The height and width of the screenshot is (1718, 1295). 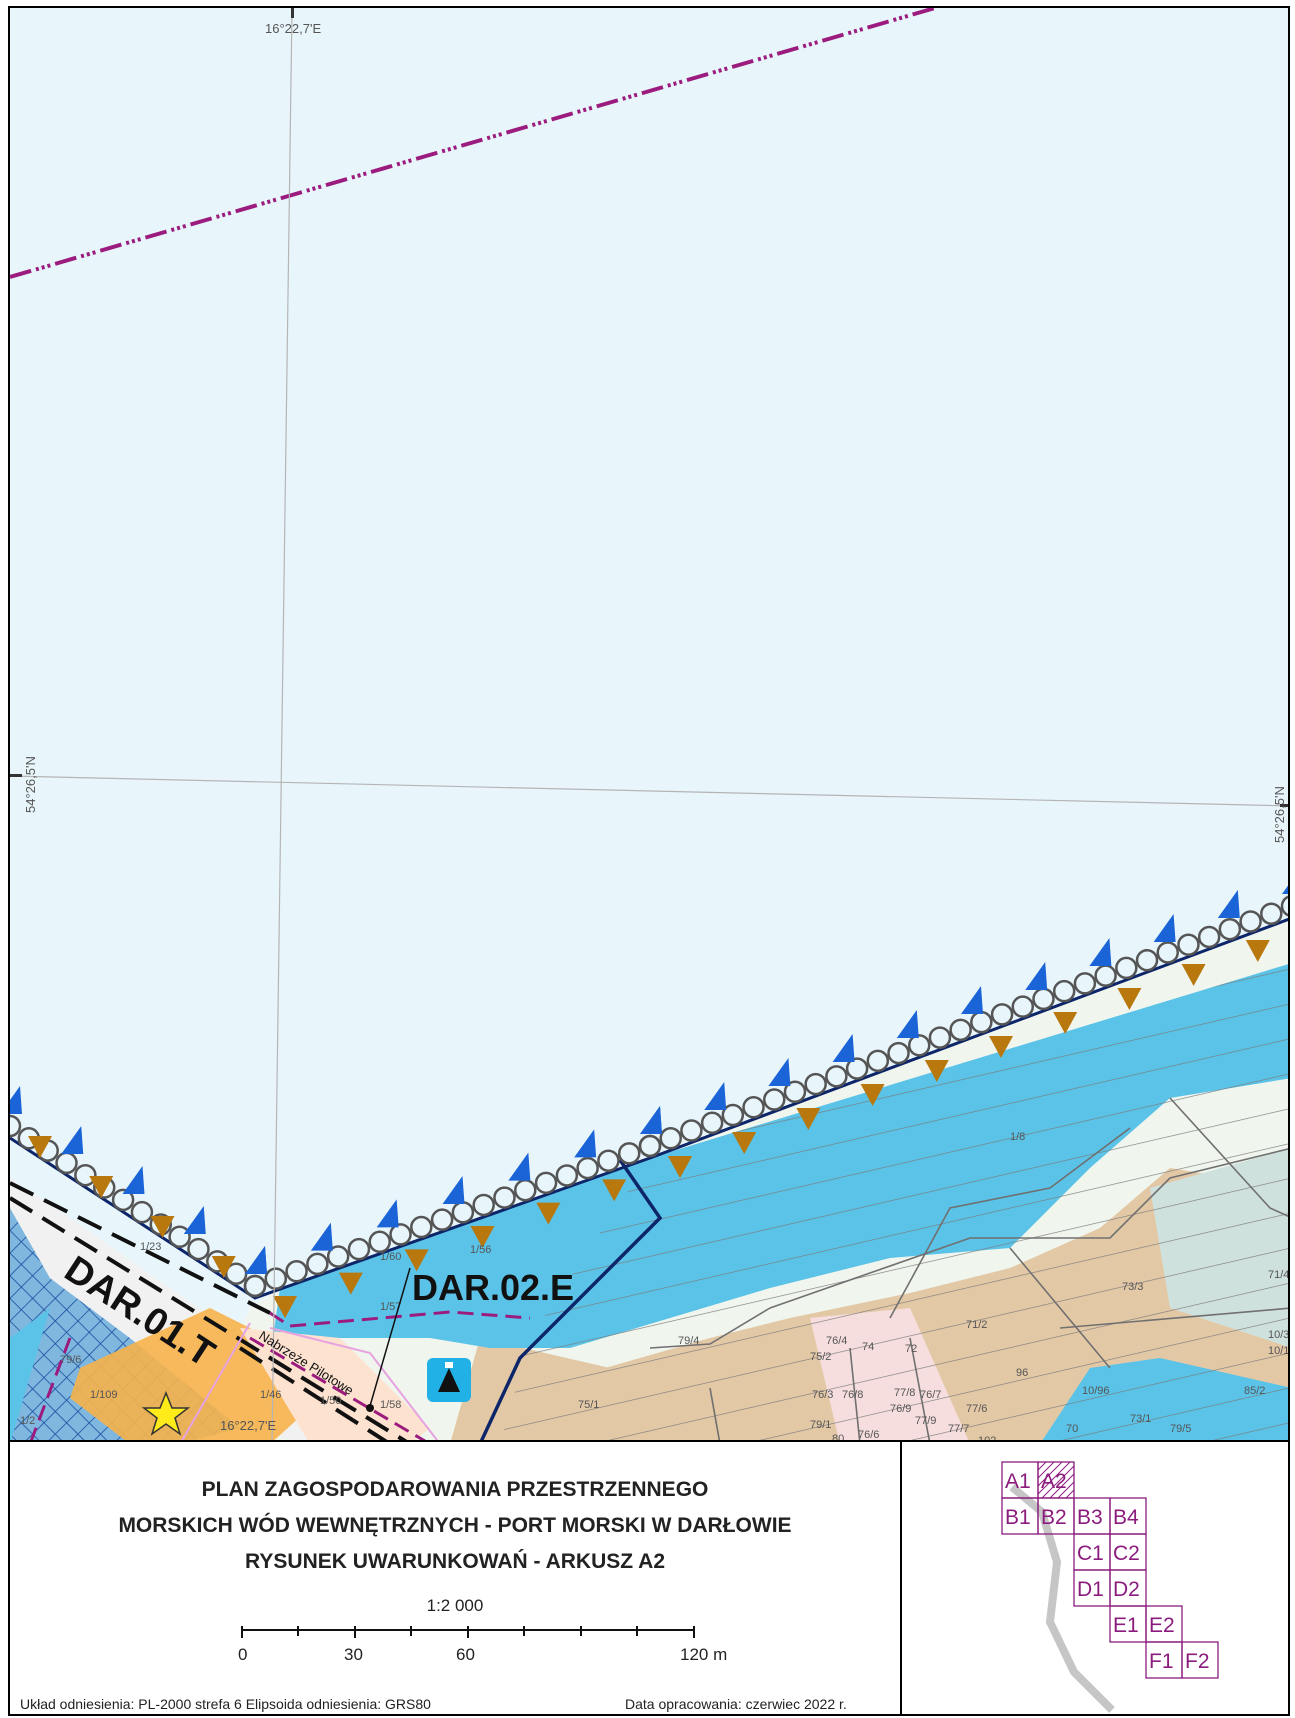 I want to click on sheet-index-map: A1 A2 B1 B2 B3 B4 C1 C2 D1 D2 E1 E2 F1 F2, so click(x=1096, y=1578).